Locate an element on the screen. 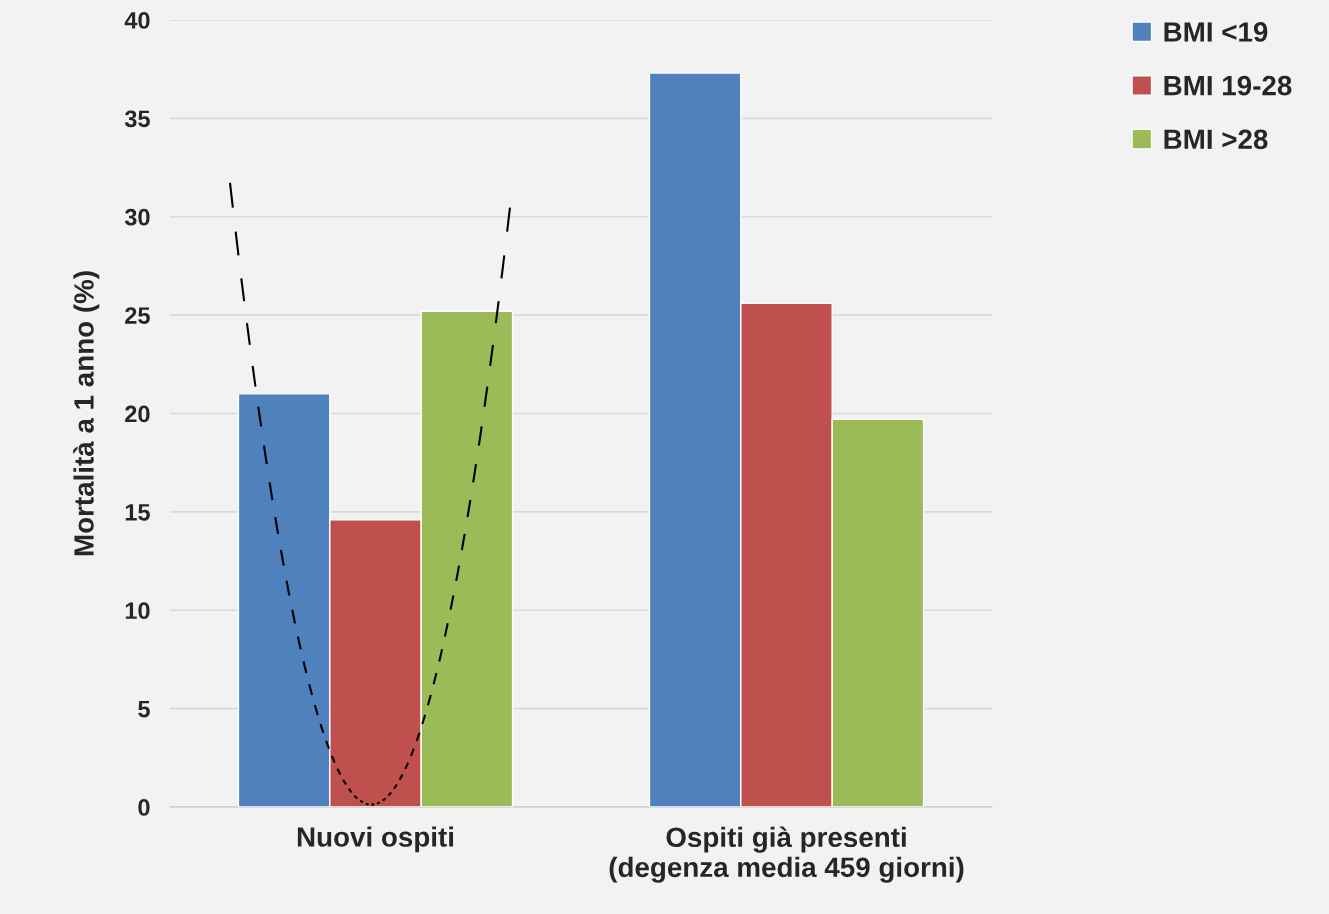 The height and width of the screenshot is (914, 1329). y-tick-label: 0 is located at coordinates (144, 807).